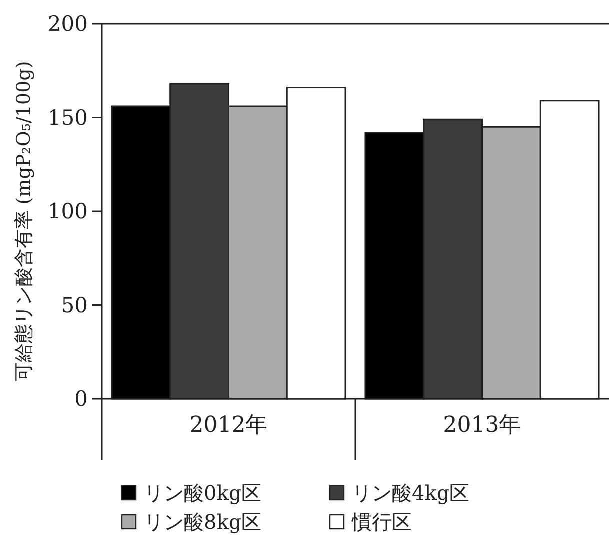 The image size is (609, 535). I want to click on y-tick-label: 200, so click(68, 24).